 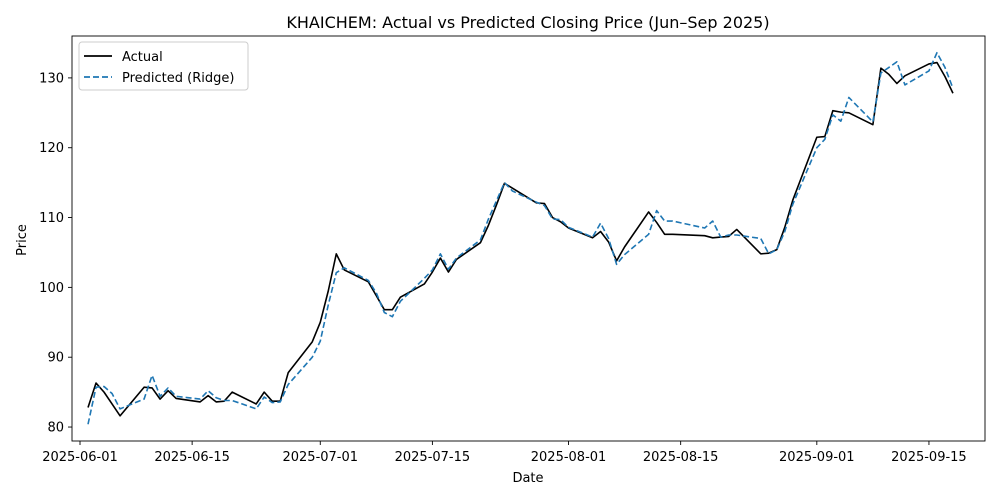 What do you see at coordinates (527, 478) in the screenshot?
I see `x-axis-label: Date` at bounding box center [527, 478].